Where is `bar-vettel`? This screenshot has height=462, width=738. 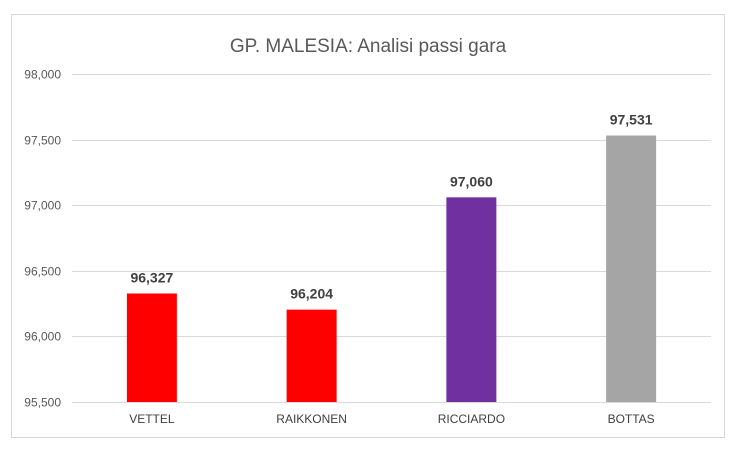 bar-vettel is located at coordinates (151, 347).